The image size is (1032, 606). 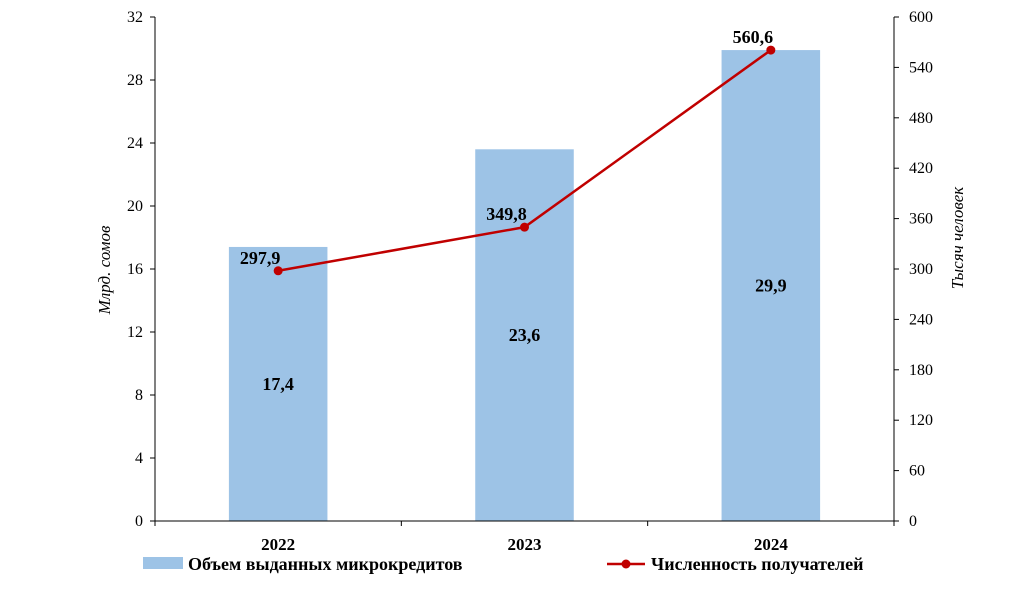 I want to click on bar-2024, so click(x=771, y=285).